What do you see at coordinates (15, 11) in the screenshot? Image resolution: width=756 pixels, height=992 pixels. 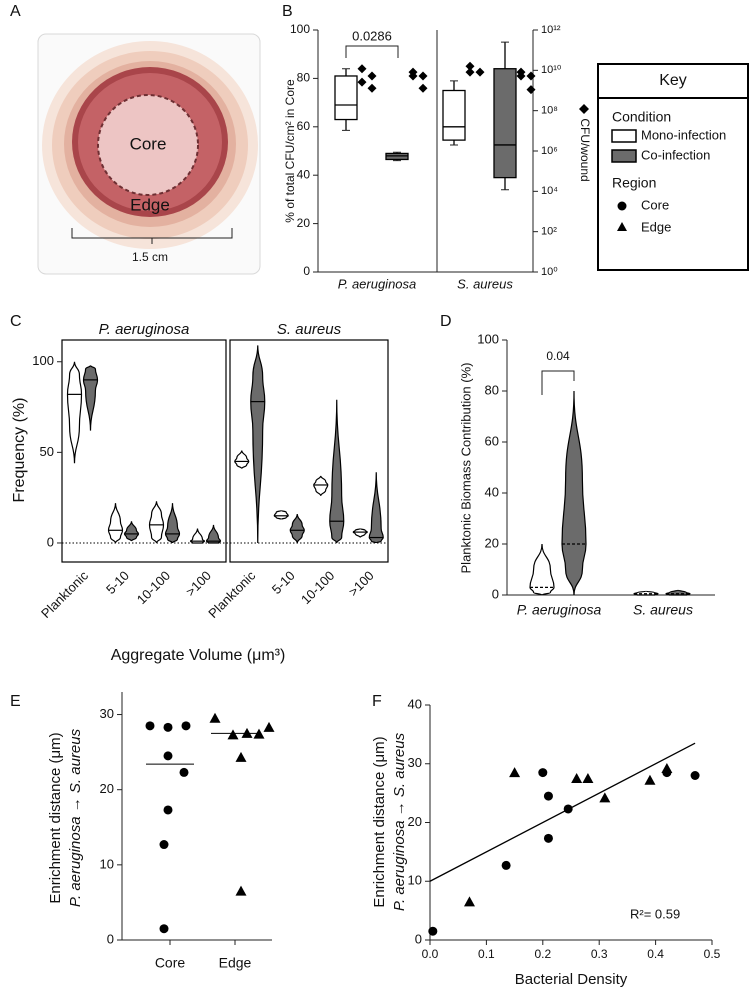 I see `panel-label: A` at bounding box center [15, 11].